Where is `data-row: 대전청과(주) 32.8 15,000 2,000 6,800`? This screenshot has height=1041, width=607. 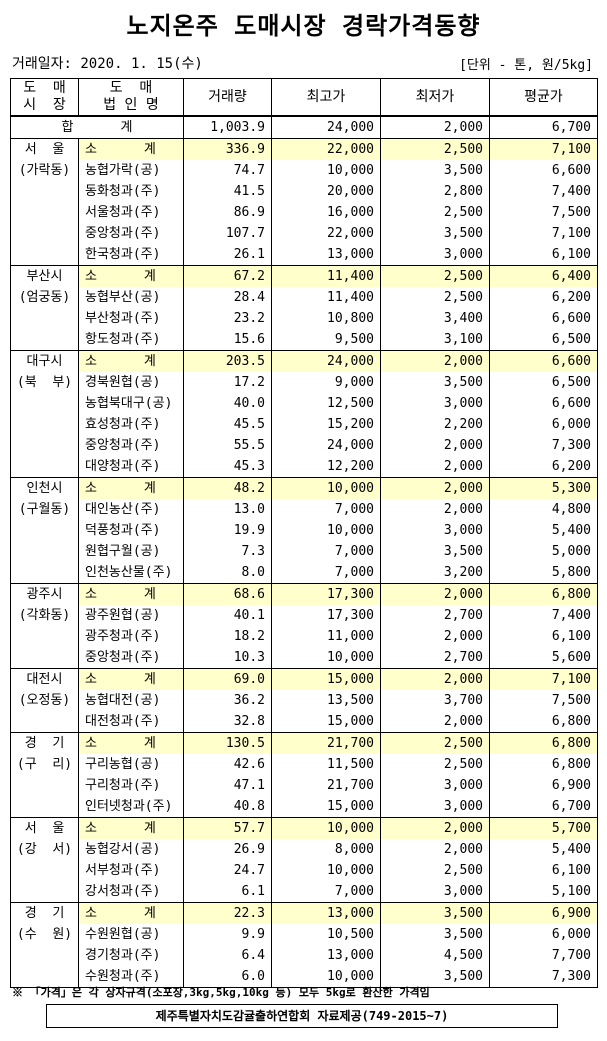 data-row: 대전청과(주) 32.8 15,000 2,000 6,800 is located at coordinates (304, 722).